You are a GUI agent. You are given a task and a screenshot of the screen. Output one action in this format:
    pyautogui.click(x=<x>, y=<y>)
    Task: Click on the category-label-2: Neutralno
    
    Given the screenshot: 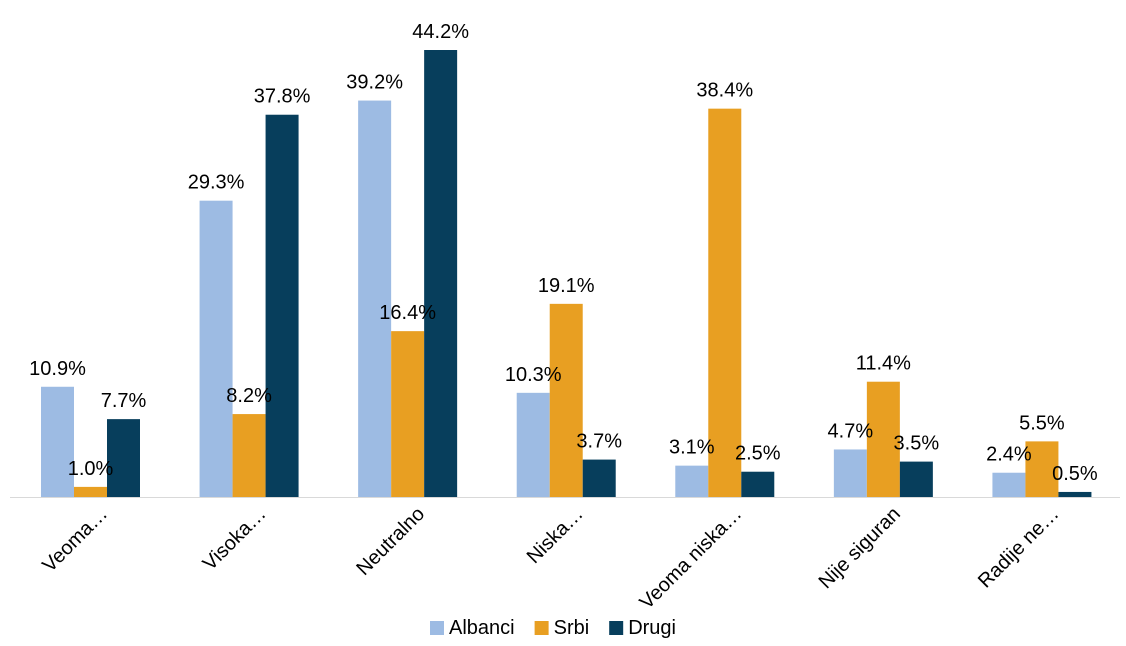 What is the action you would take?
    pyautogui.click(x=390, y=541)
    